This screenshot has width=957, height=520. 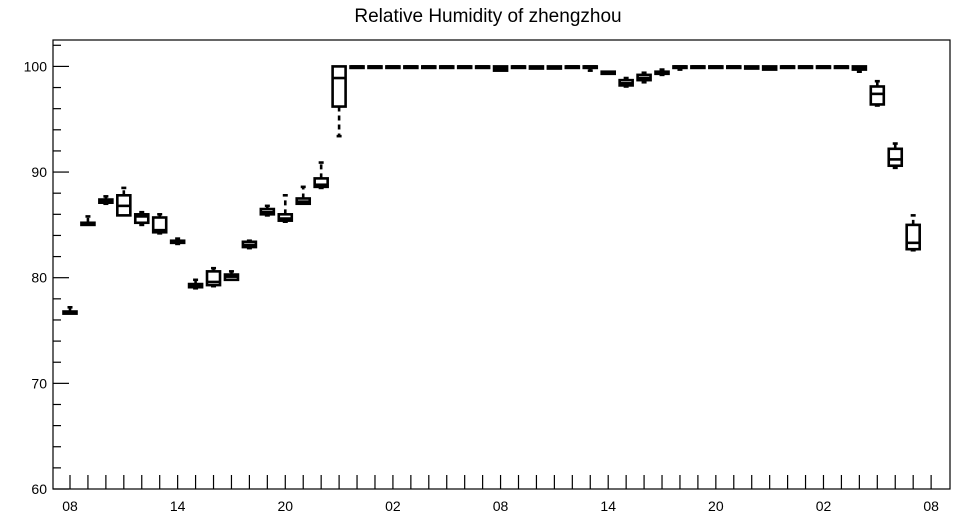 I want to click on y-tick-label: 80, so click(x=39, y=278).